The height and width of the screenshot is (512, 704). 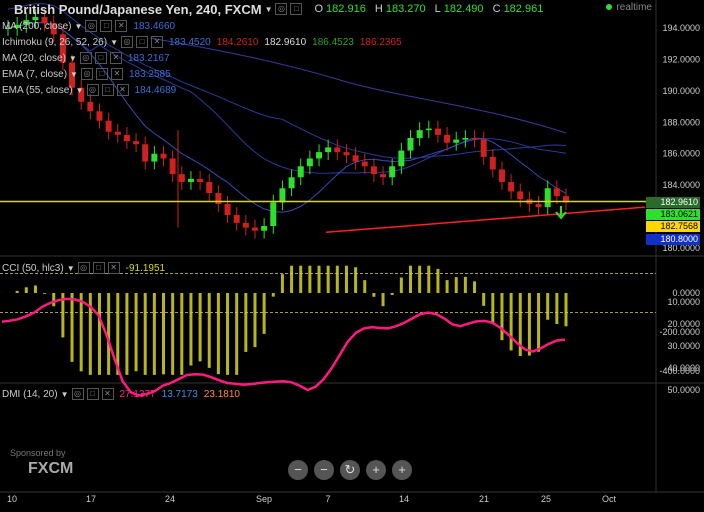 What do you see at coordinates (92, 394) in the screenshot?
I see `dmi-hide-icon: □` at bounding box center [92, 394].